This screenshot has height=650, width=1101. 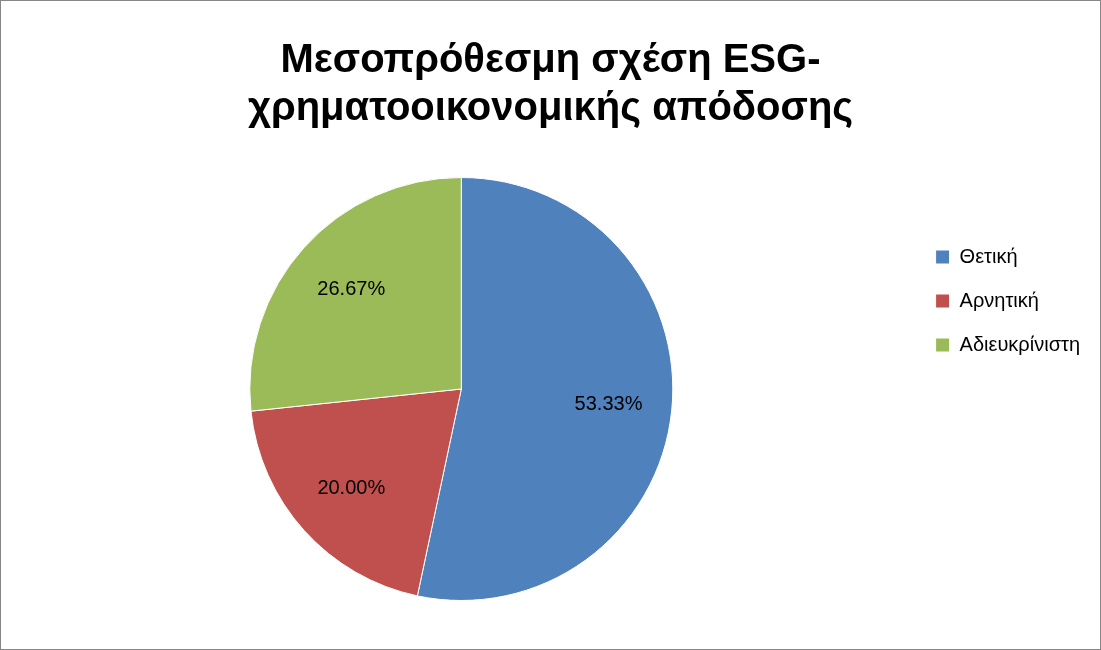 I want to click on data-label: 53.33%, so click(x=608, y=402).